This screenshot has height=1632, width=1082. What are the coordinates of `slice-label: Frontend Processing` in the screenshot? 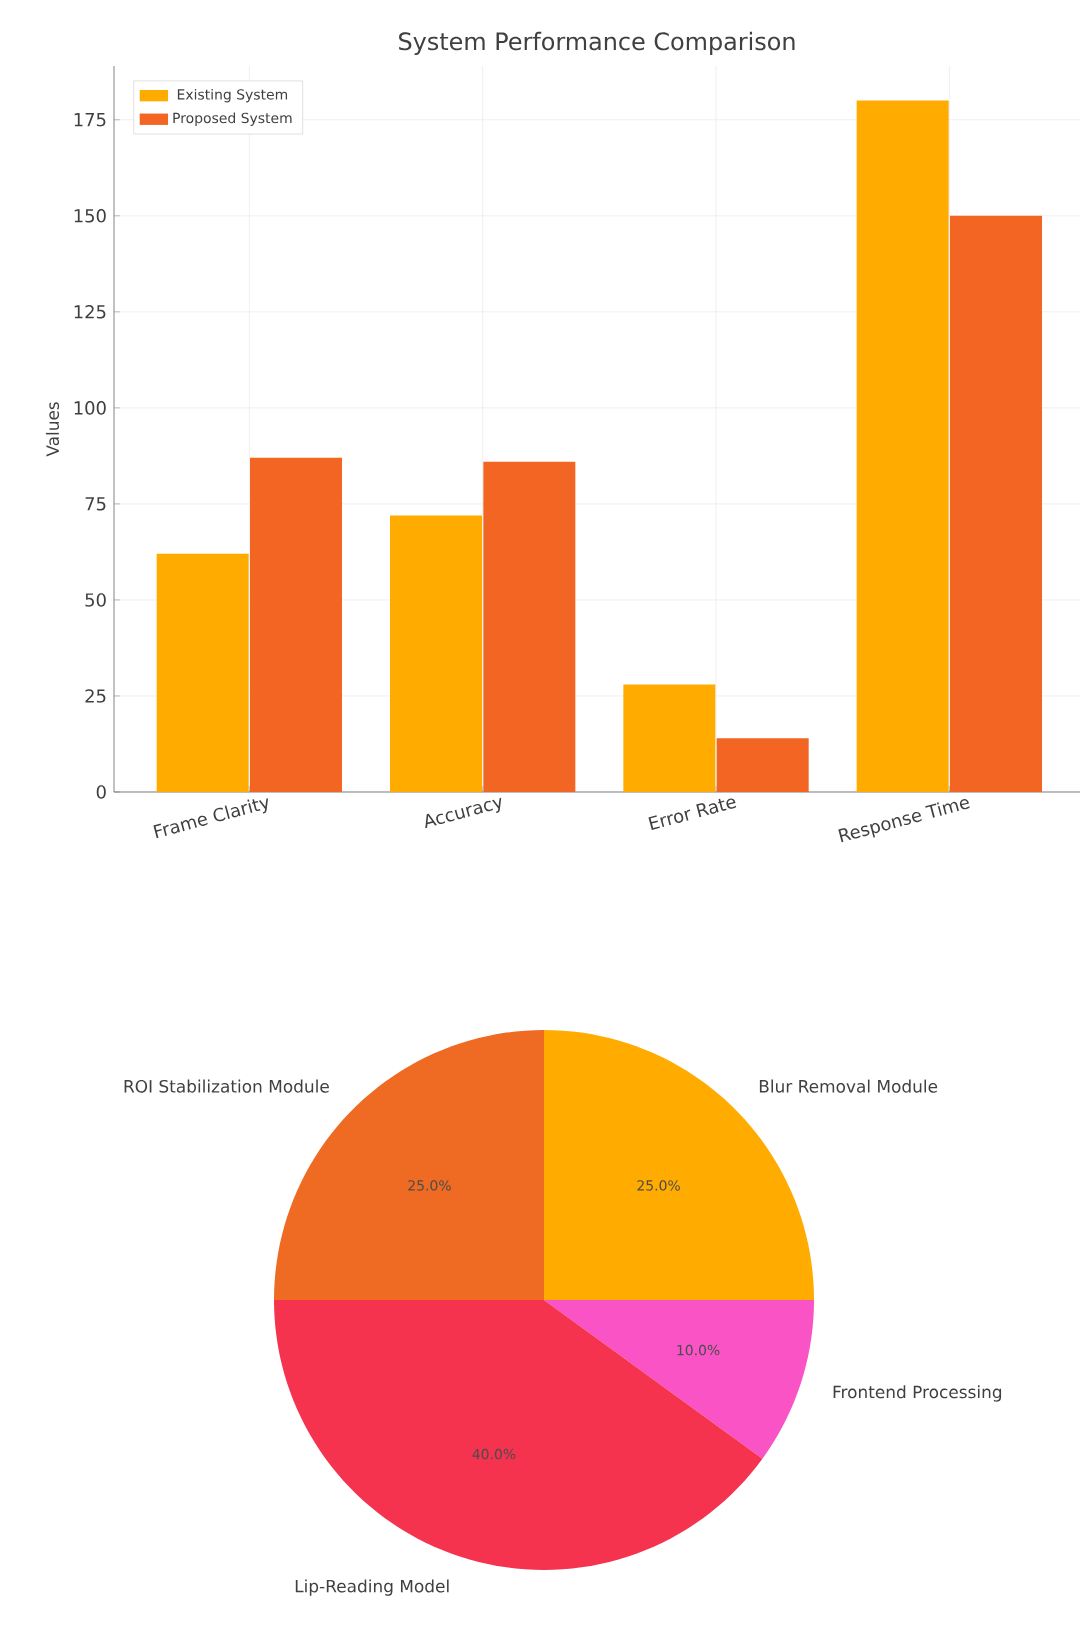 It's located at (917, 1393).